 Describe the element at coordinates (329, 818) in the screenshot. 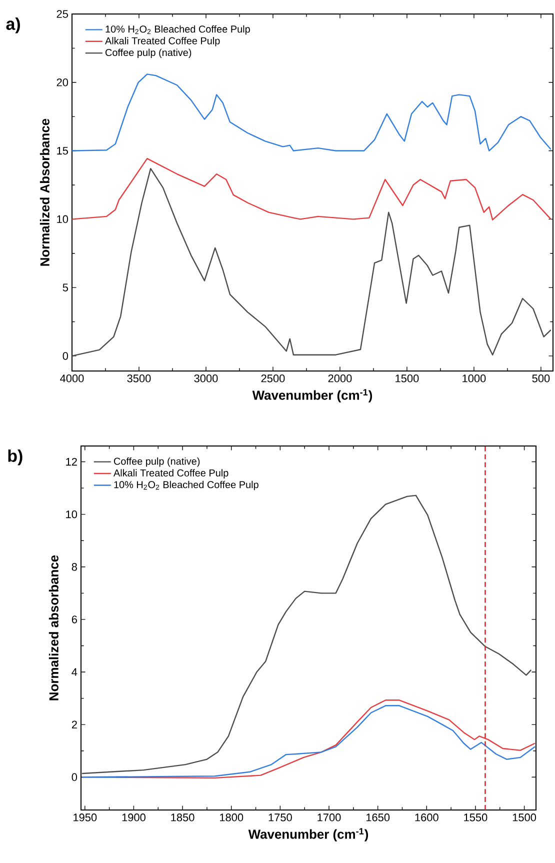

I see `x-tick-label: 1700` at that location.